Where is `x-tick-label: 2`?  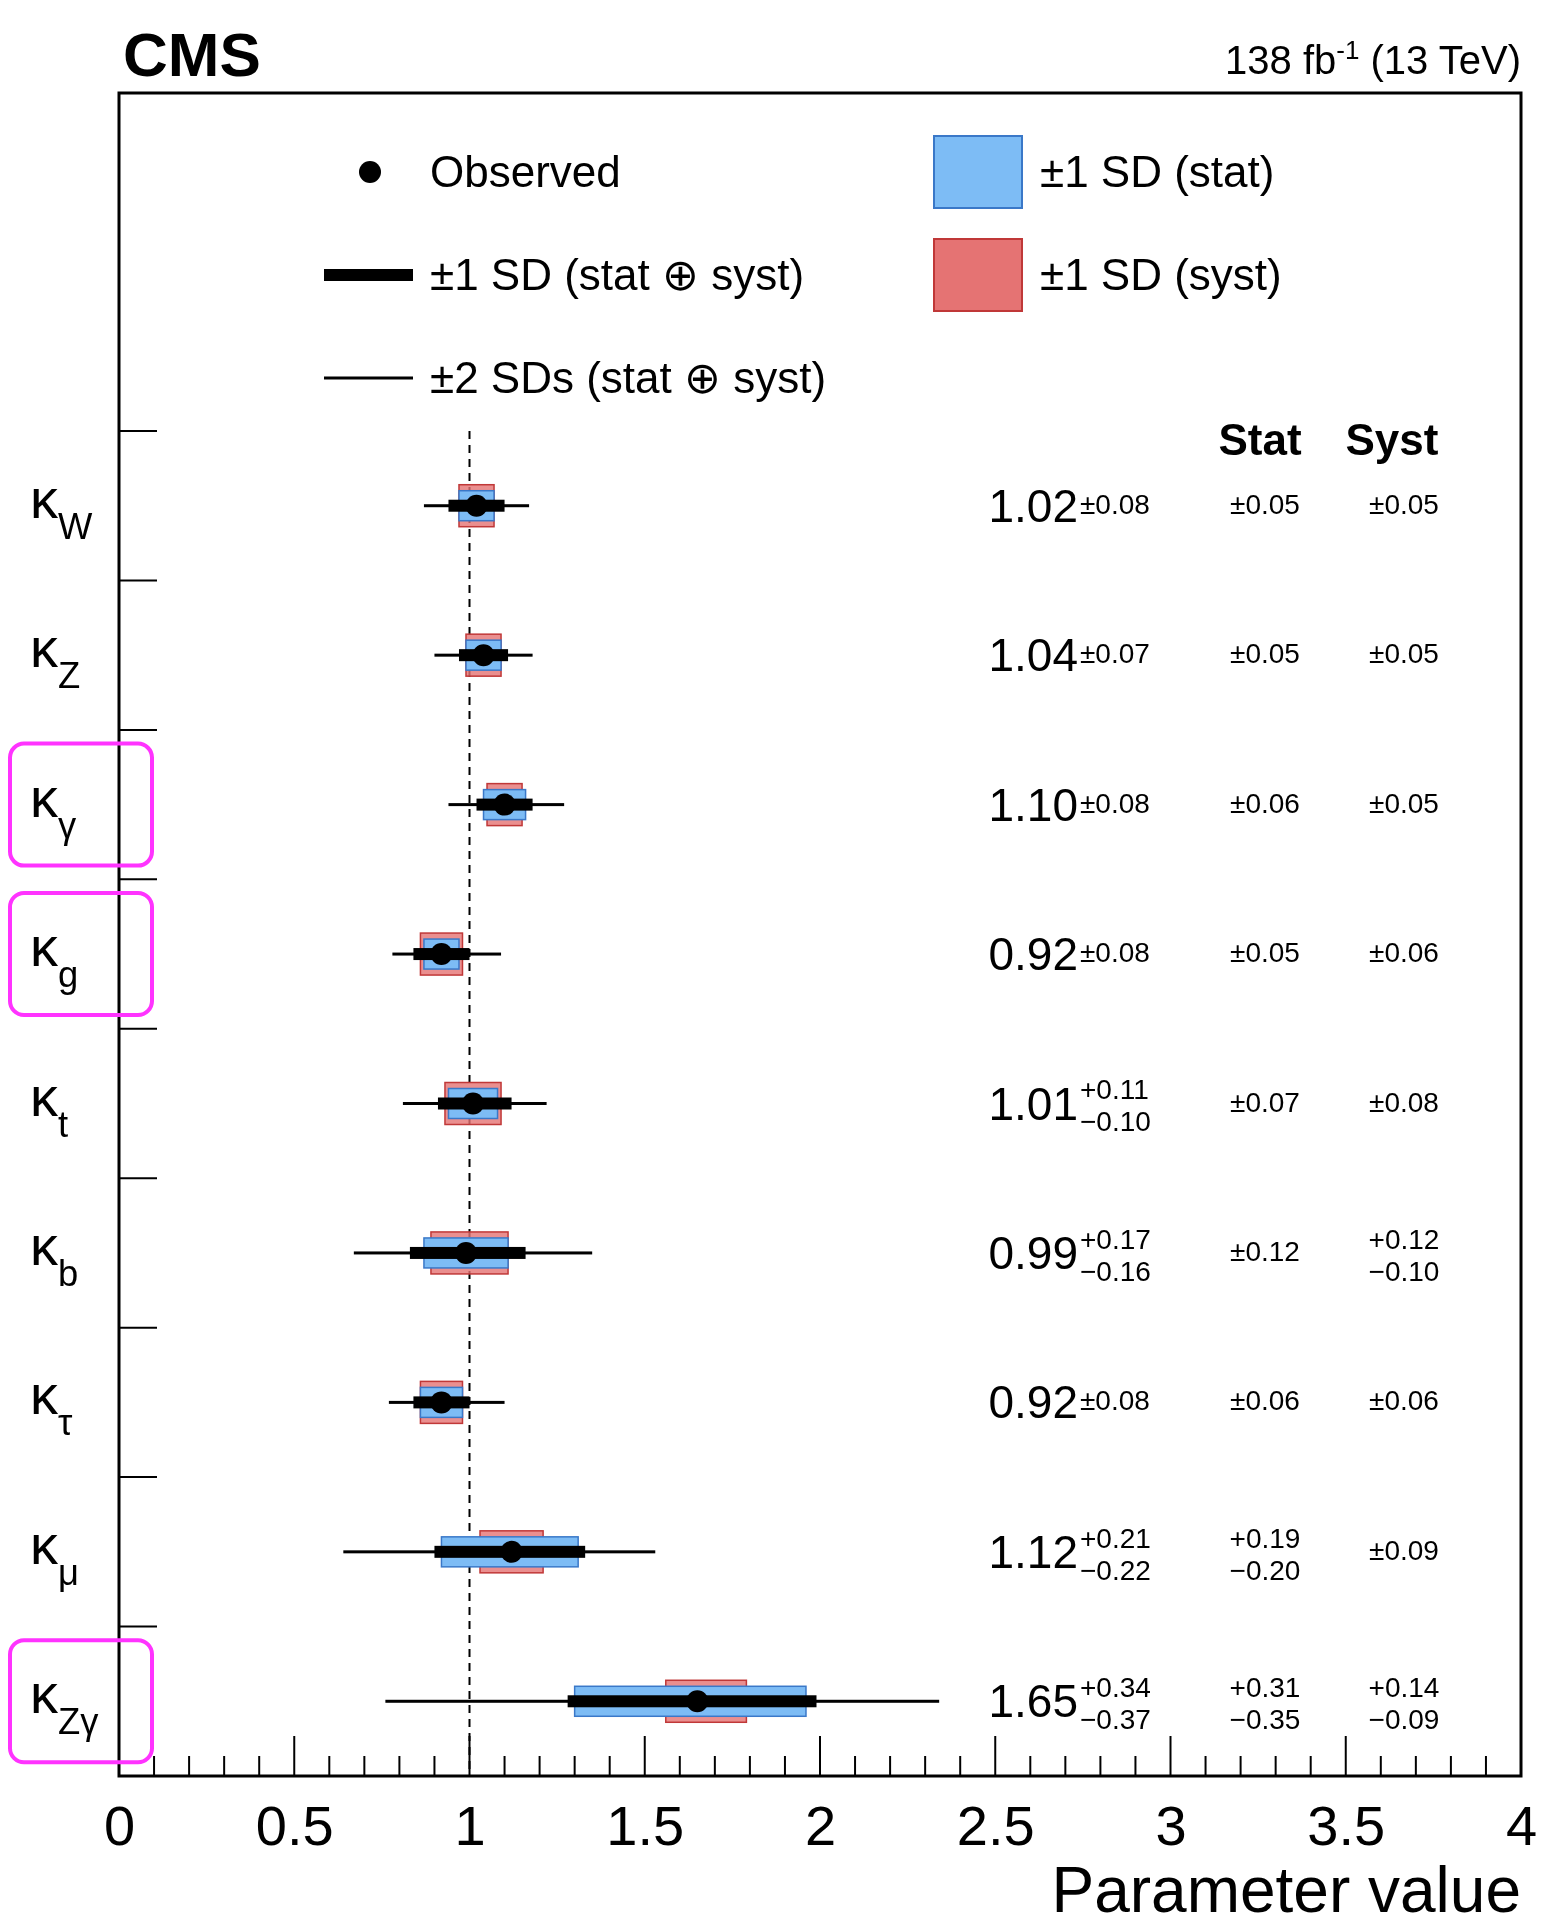 x-tick-label: 2 is located at coordinates (820, 1825).